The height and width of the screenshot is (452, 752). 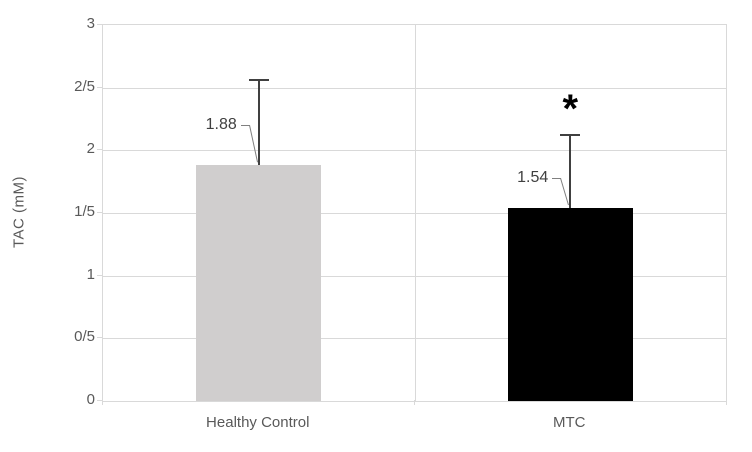 What do you see at coordinates (19, 212) in the screenshot?
I see `y-axis-title: TAC (mM)` at bounding box center [19, 212].